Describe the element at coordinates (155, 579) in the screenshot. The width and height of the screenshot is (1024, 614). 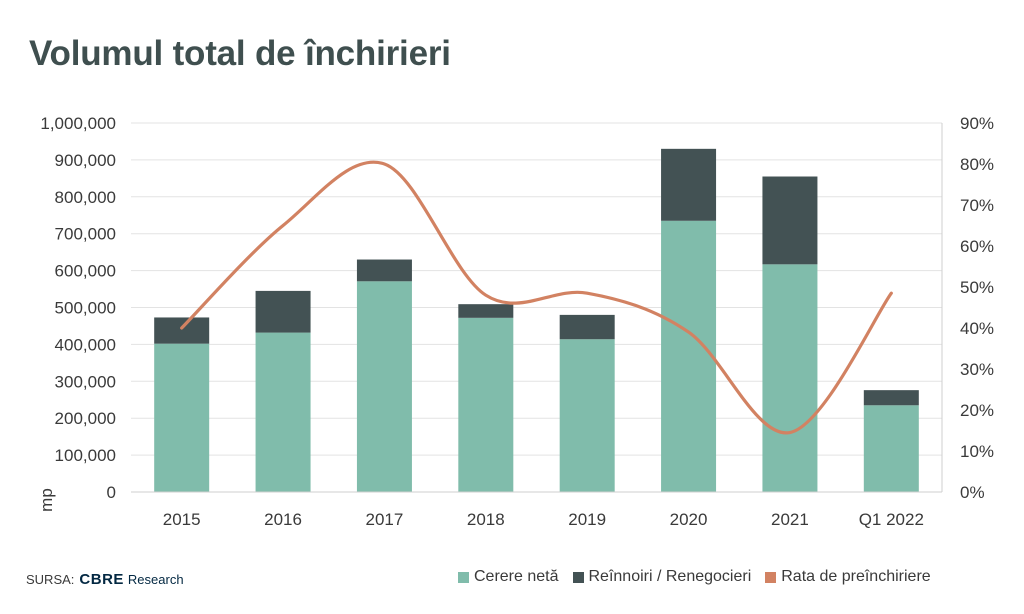
I see `source-brand-suffix: Research` at that location.